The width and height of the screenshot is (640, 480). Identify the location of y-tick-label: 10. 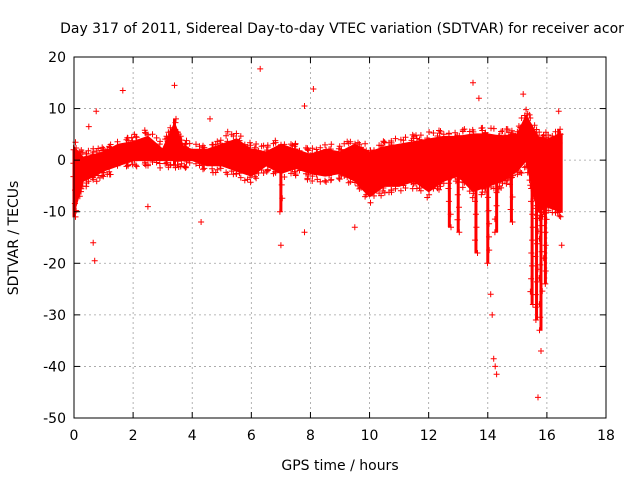
(57, 110).